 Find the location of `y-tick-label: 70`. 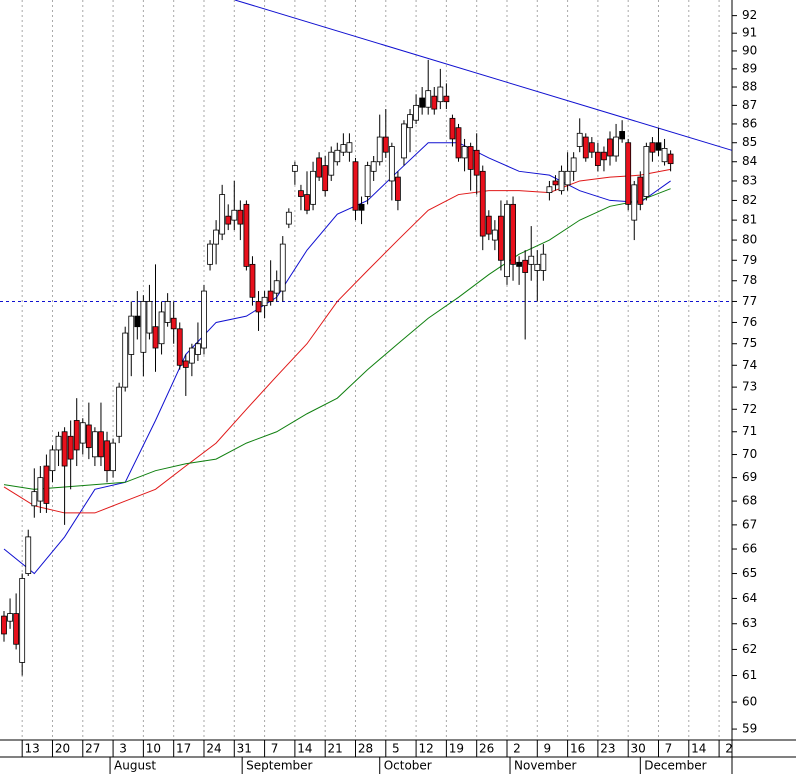

y-tick-label: 70 is located at coordinates (749, 454).